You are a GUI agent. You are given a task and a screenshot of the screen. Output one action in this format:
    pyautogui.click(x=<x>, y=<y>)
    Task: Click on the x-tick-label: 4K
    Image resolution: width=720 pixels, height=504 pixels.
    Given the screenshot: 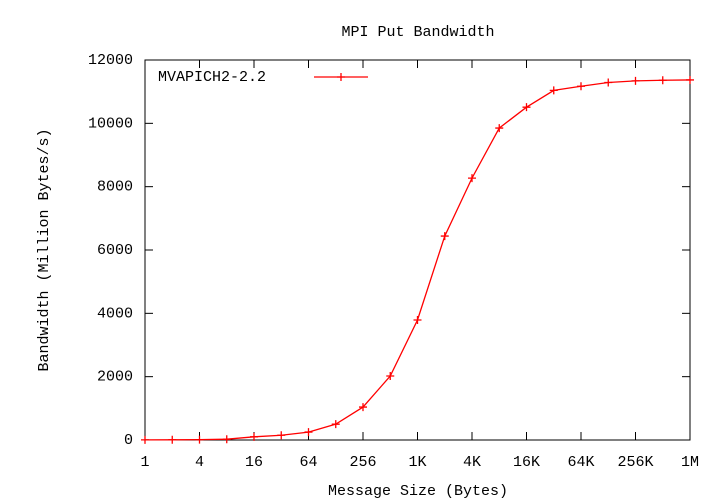 What is the action you would take?
    pyautogui.click(x=472, y=462)
    